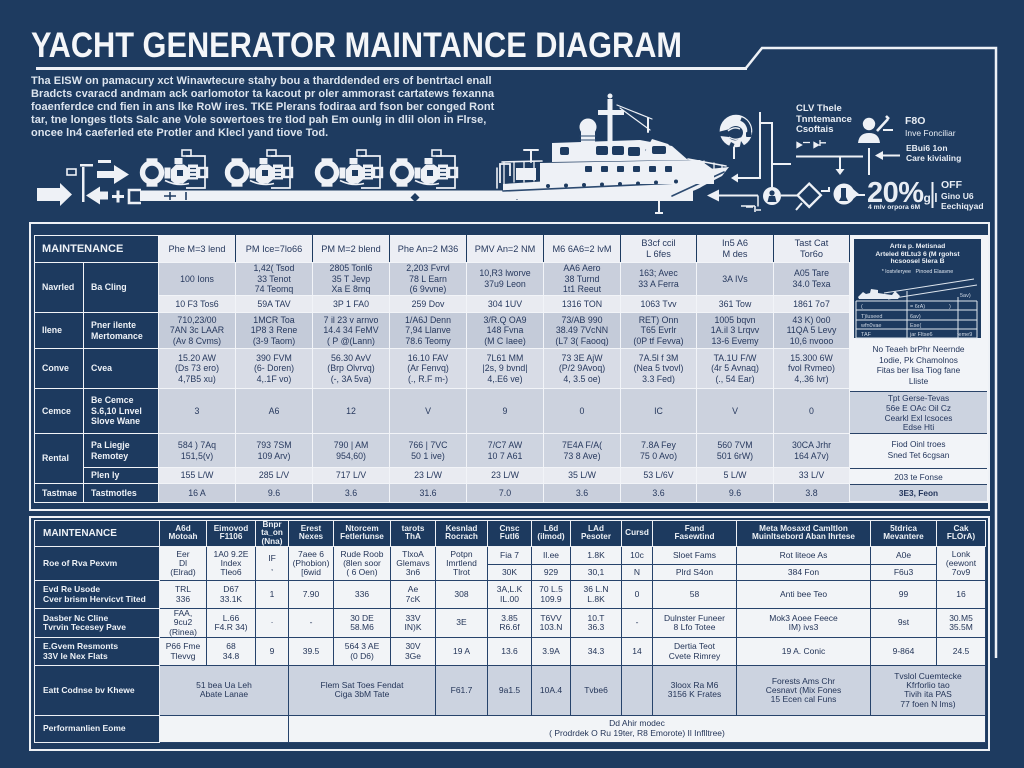 The height and width of the screenshot is (768, 1024). I want to click on svg-text: TAF, so click(866, 335).